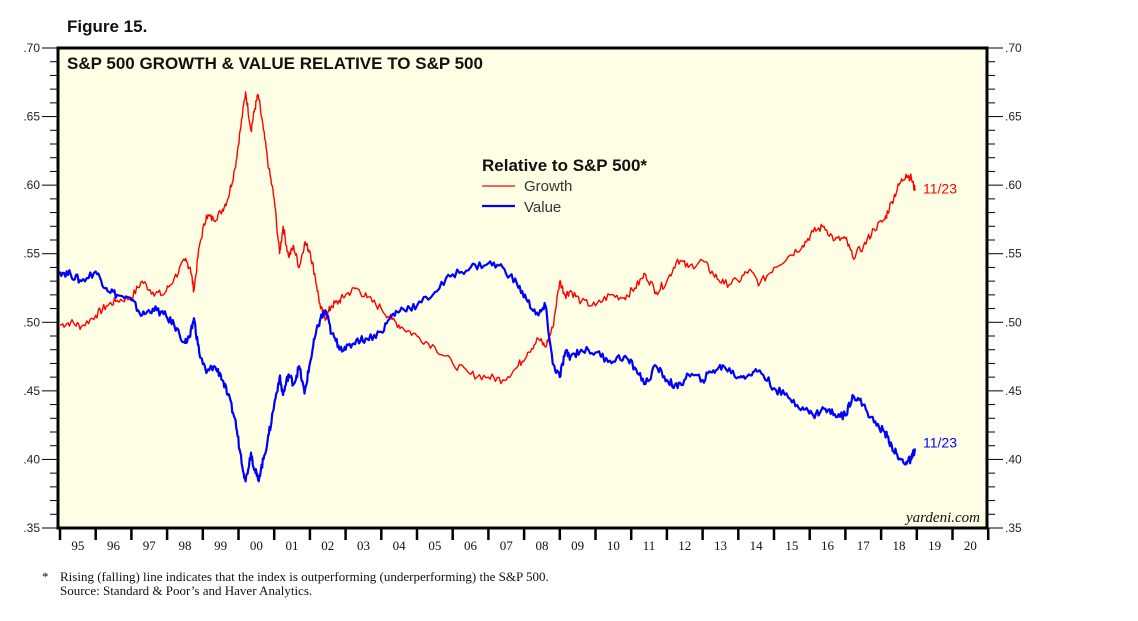  What do you see at coordinates (434, 545) in the screenshot?
I see `x-tick-label: 05` at bounding box center [434, 545].